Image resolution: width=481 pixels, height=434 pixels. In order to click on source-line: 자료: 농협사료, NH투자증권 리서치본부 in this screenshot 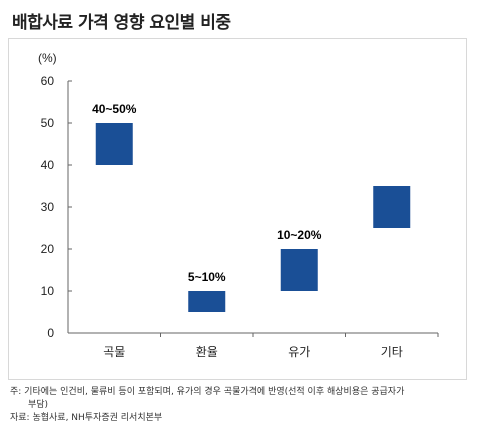, I will do `click(86, 418)`.